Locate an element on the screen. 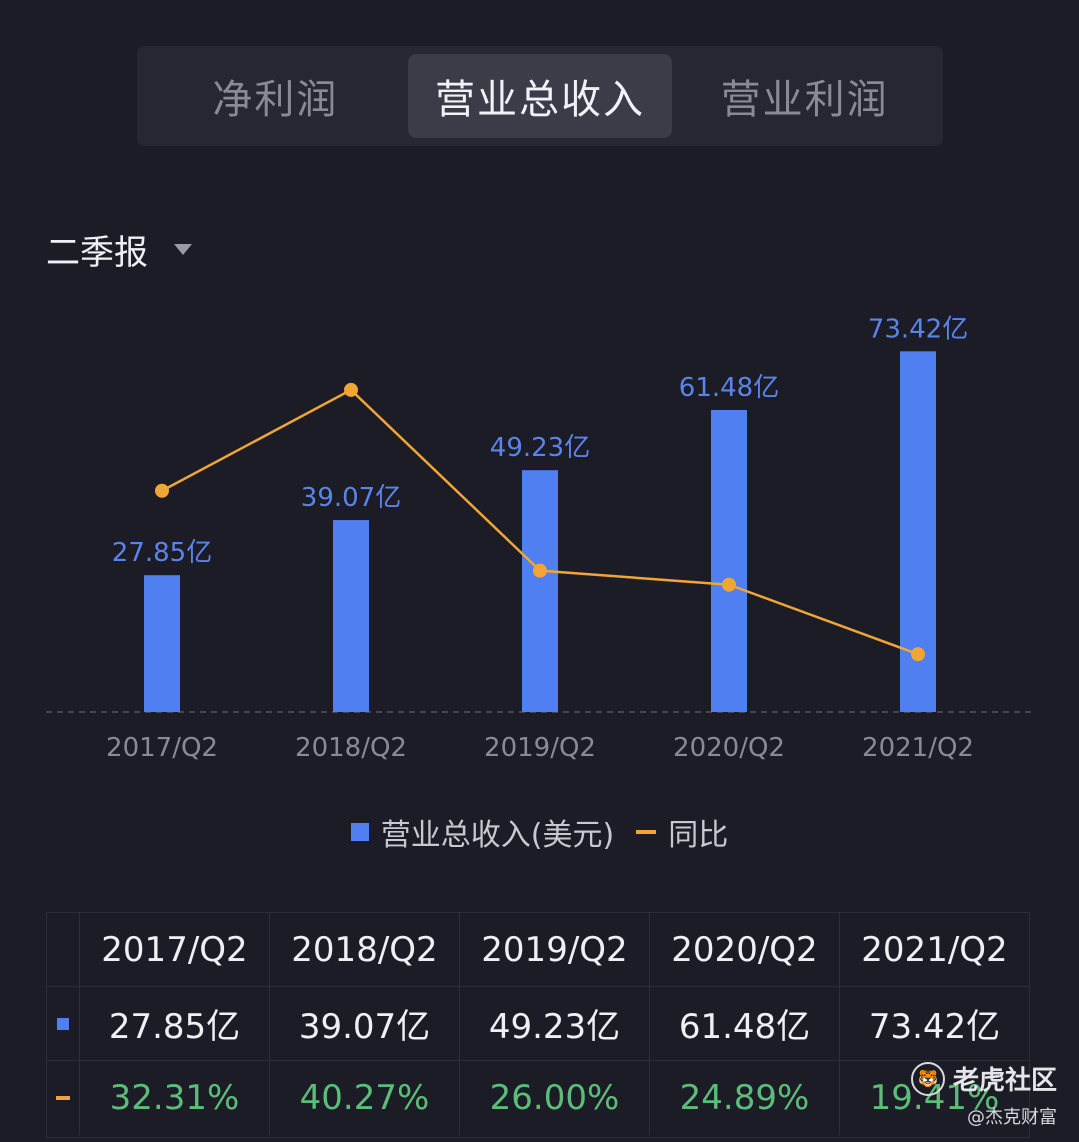 The image size is (1079, 1142). table-cell: 61.48亿 is located at coordinates (744, 1023).